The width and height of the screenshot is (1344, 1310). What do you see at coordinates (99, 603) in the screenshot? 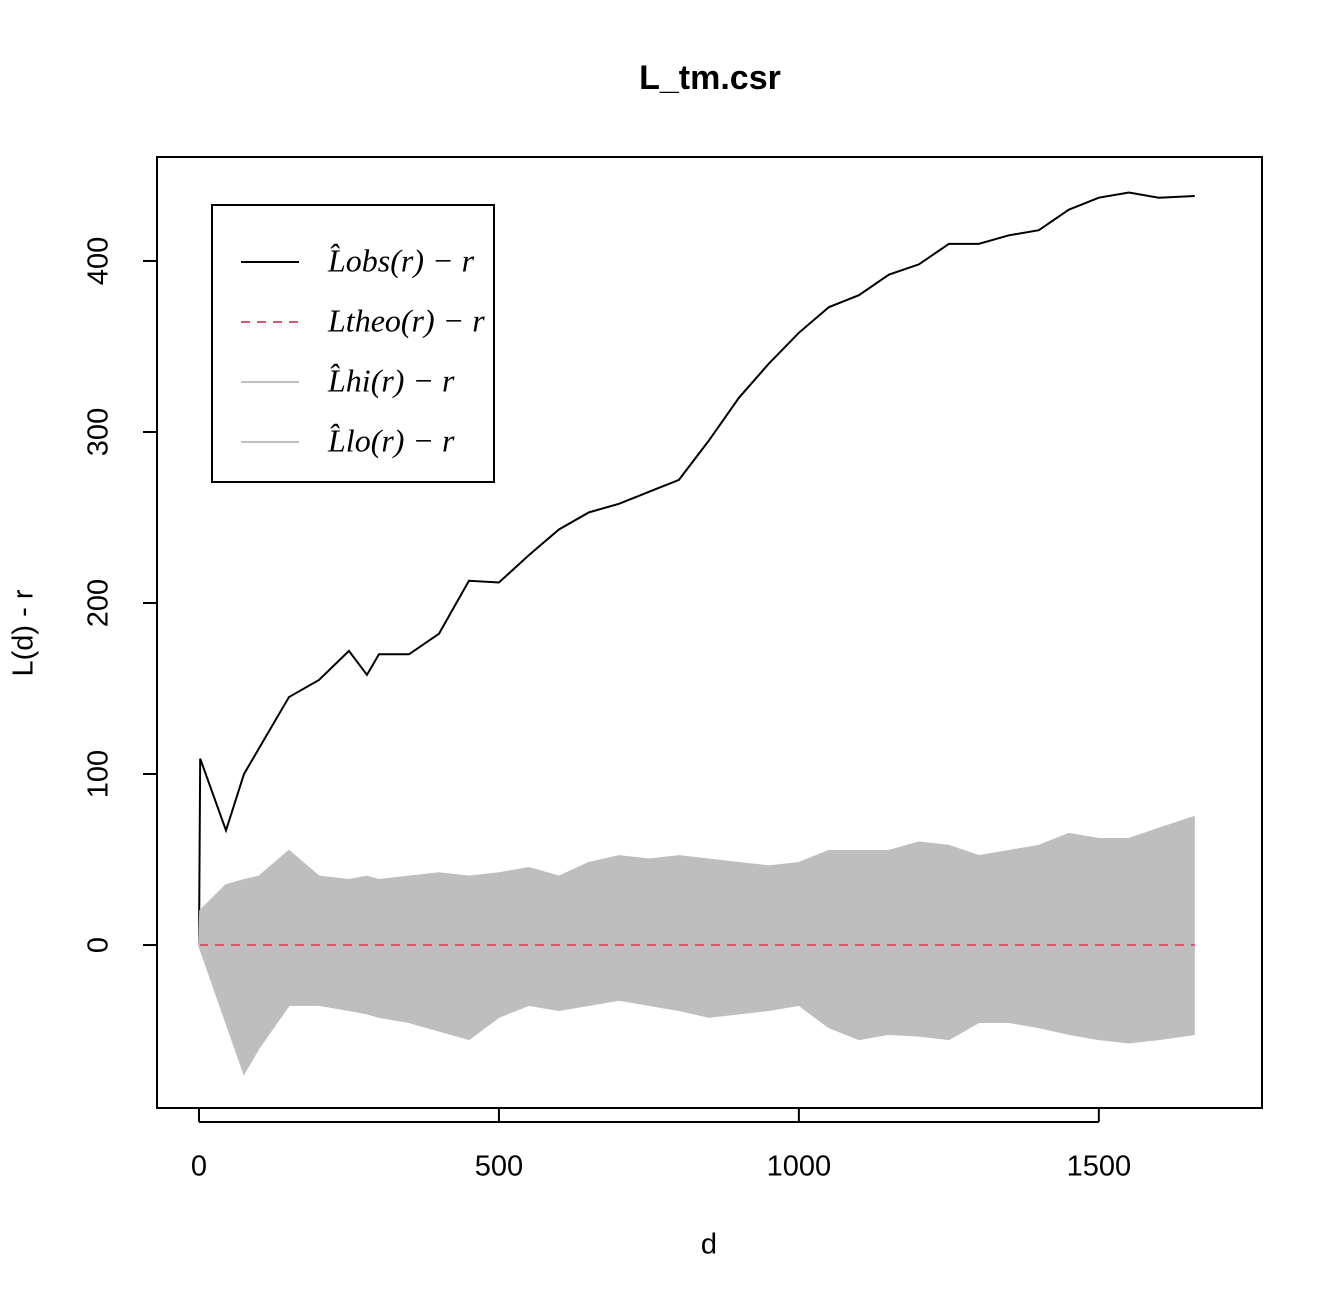
I see `y-tick-label: 200` at bounding box center [99, 603].